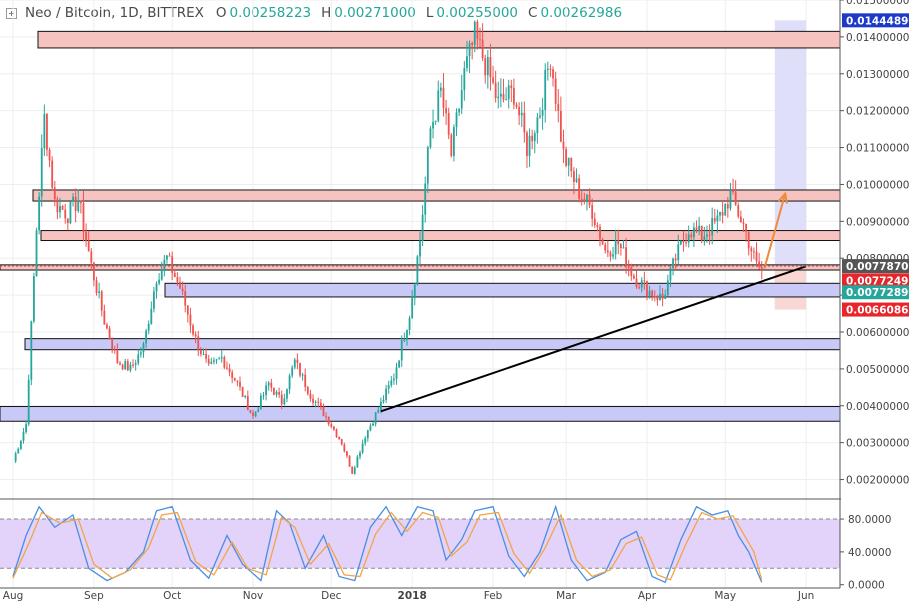 This screenshot has width=909, height=602. I want to click on stoch-tick-label: 80.0000, so click(869, 520).